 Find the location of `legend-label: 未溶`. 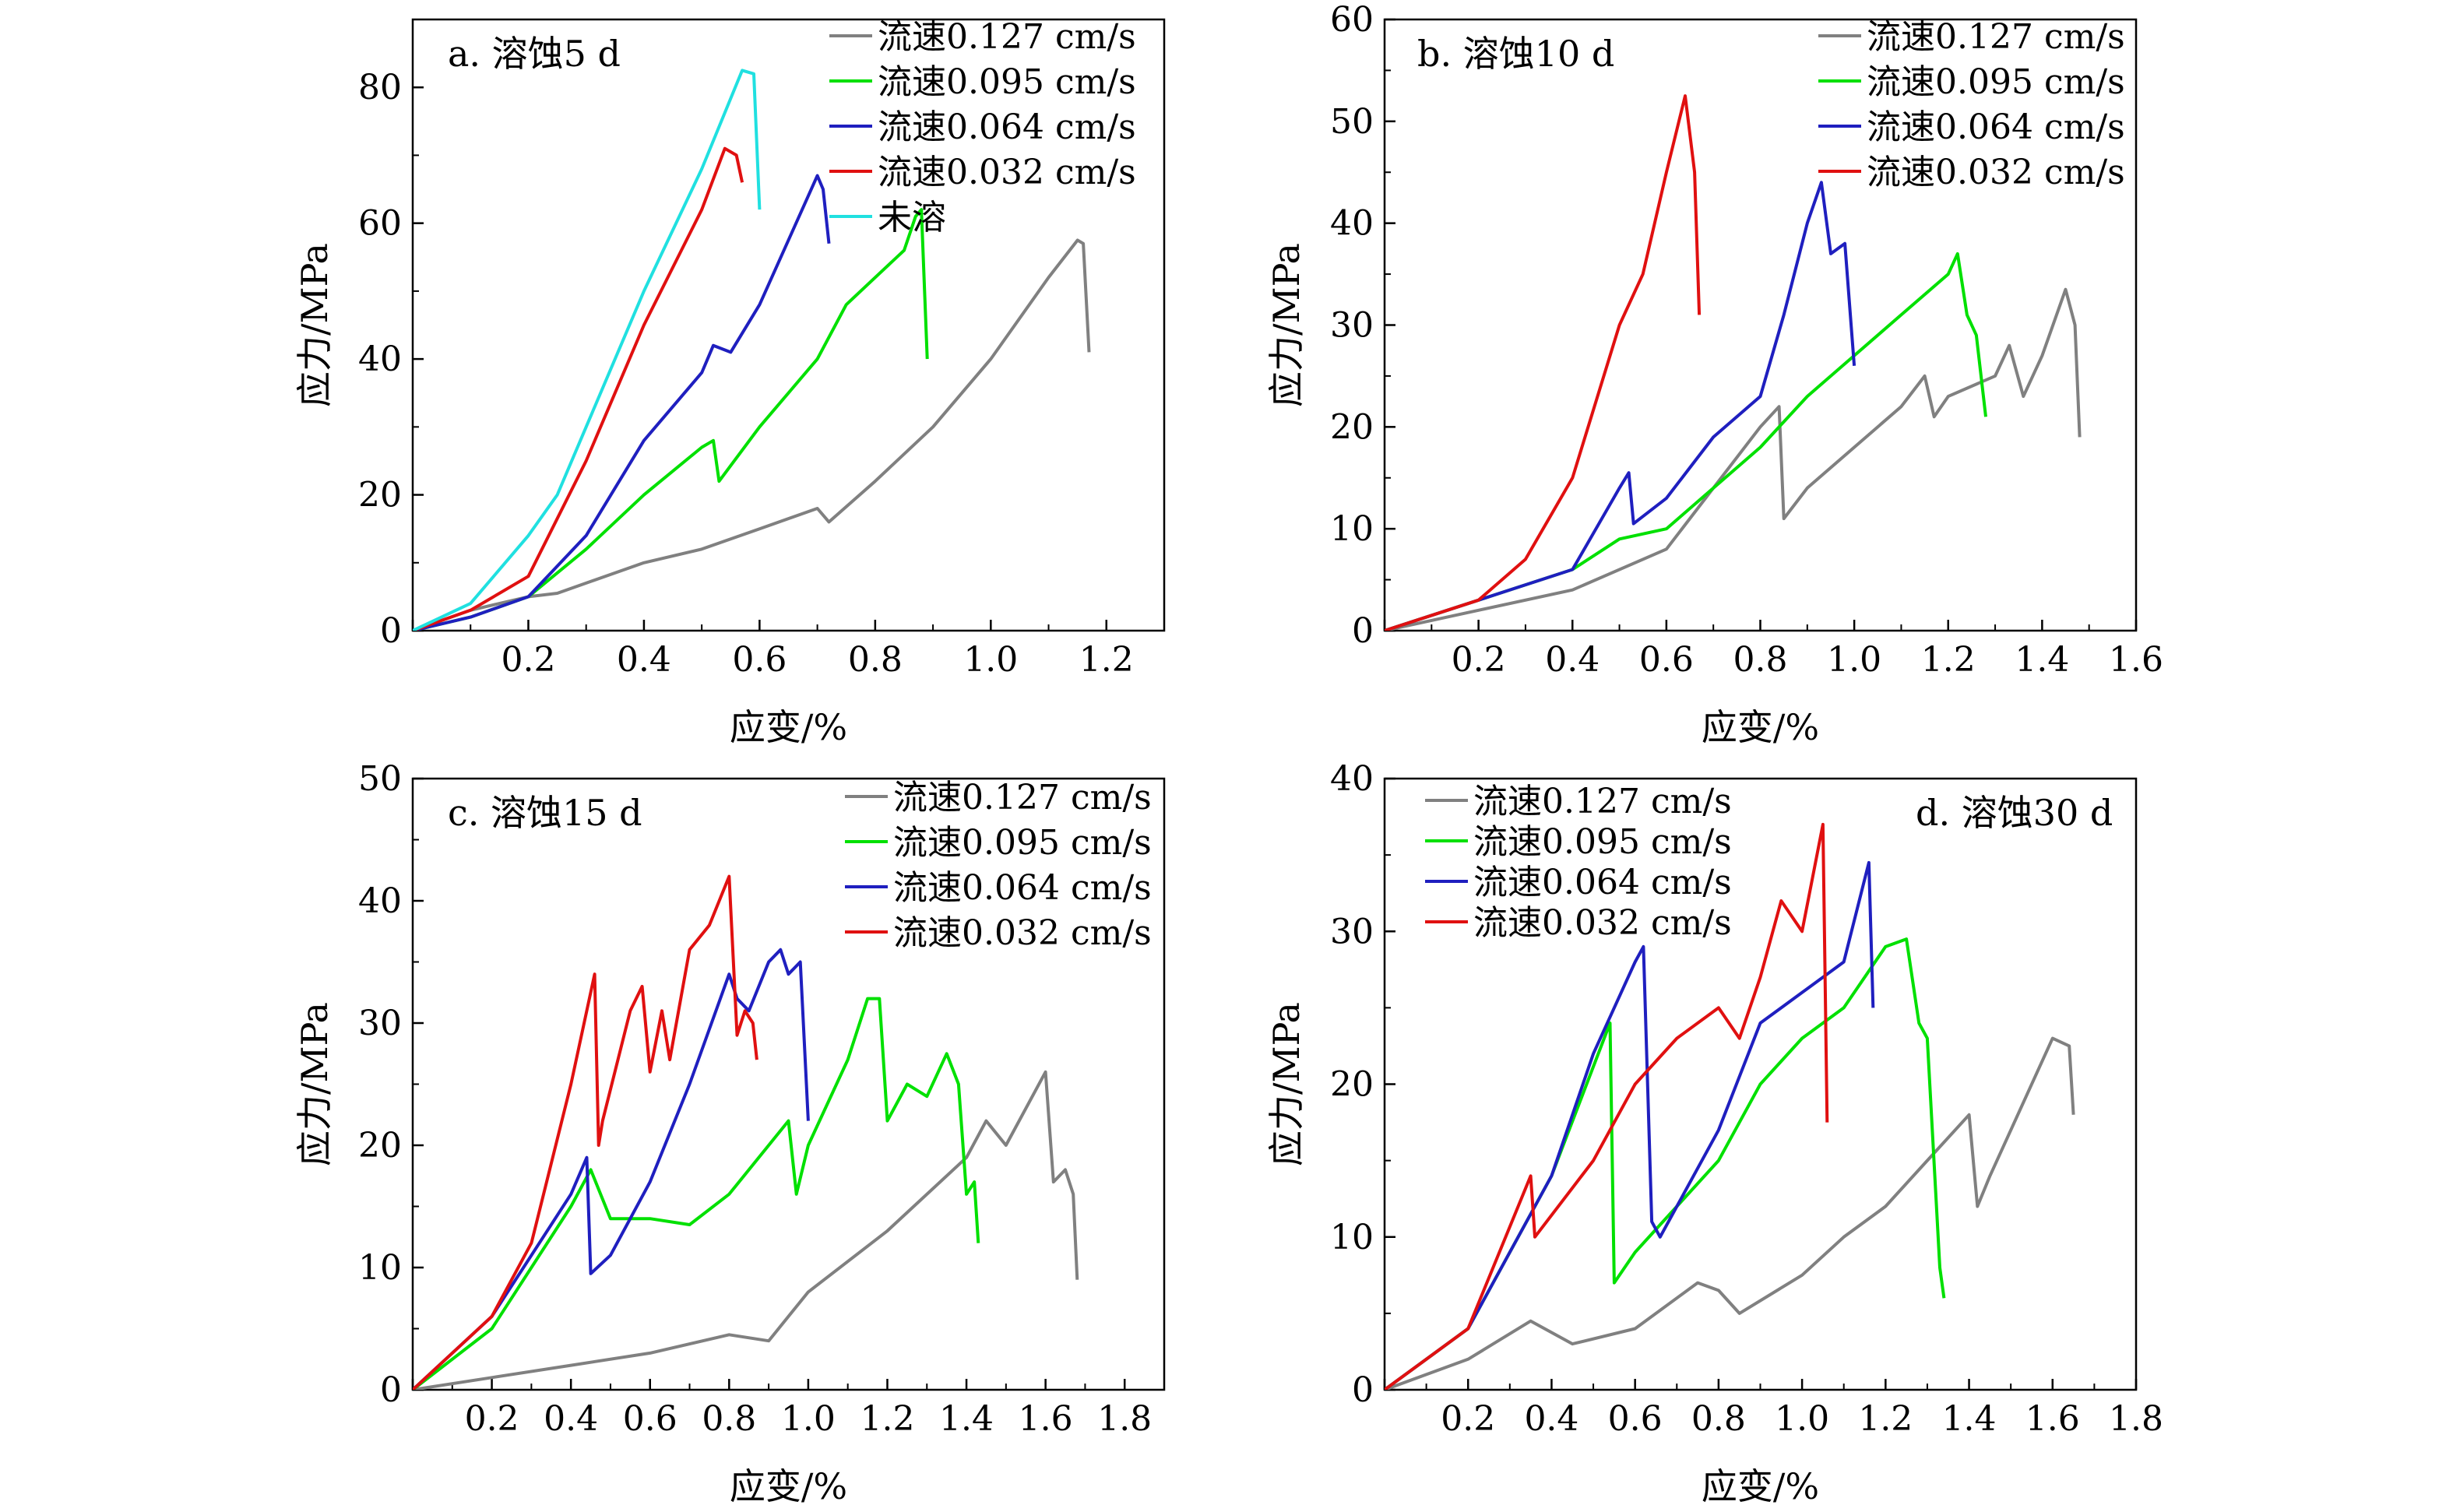

legend-label: 未溶 is located at coordinates (912, 217).